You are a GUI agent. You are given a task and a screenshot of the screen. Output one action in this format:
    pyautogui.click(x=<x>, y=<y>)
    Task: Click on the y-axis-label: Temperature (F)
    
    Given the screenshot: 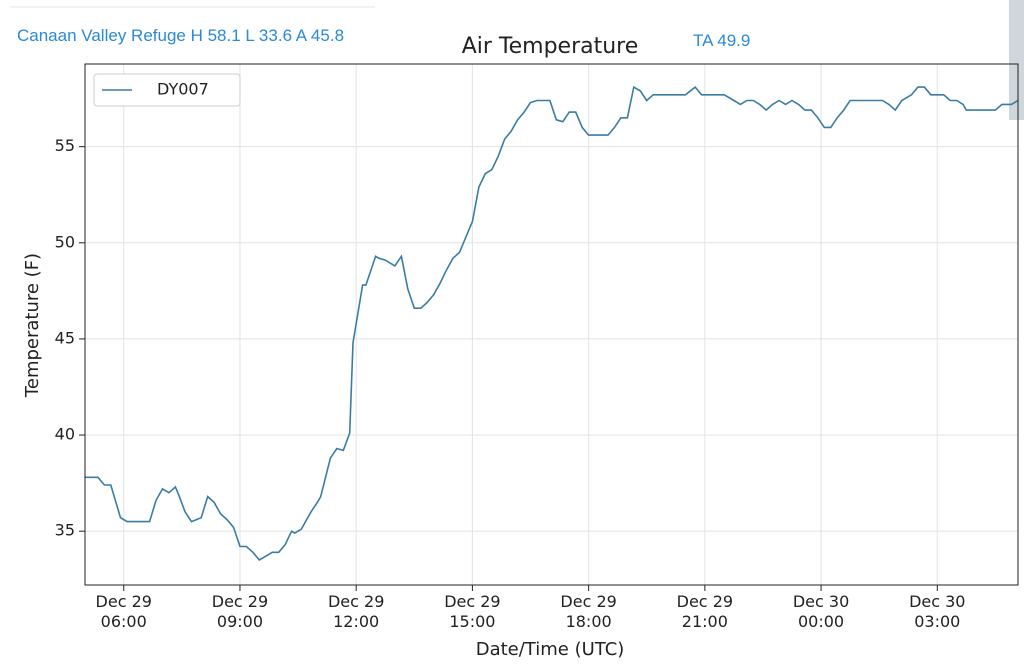 What is the action you would take?
    pyautogui.click(x=32, y=325)
    